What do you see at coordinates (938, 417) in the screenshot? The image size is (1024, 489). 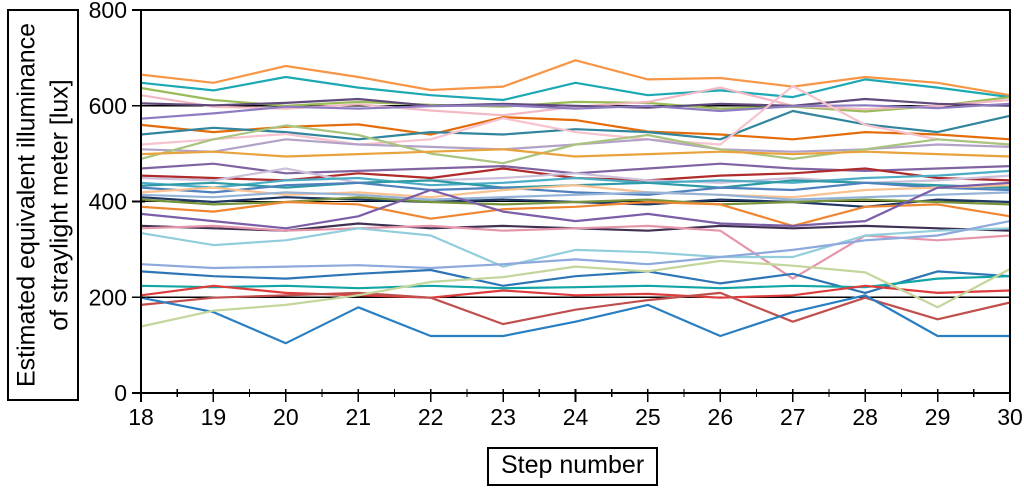 I see `x-tick-label: 29` at bounding box center [938, 417].